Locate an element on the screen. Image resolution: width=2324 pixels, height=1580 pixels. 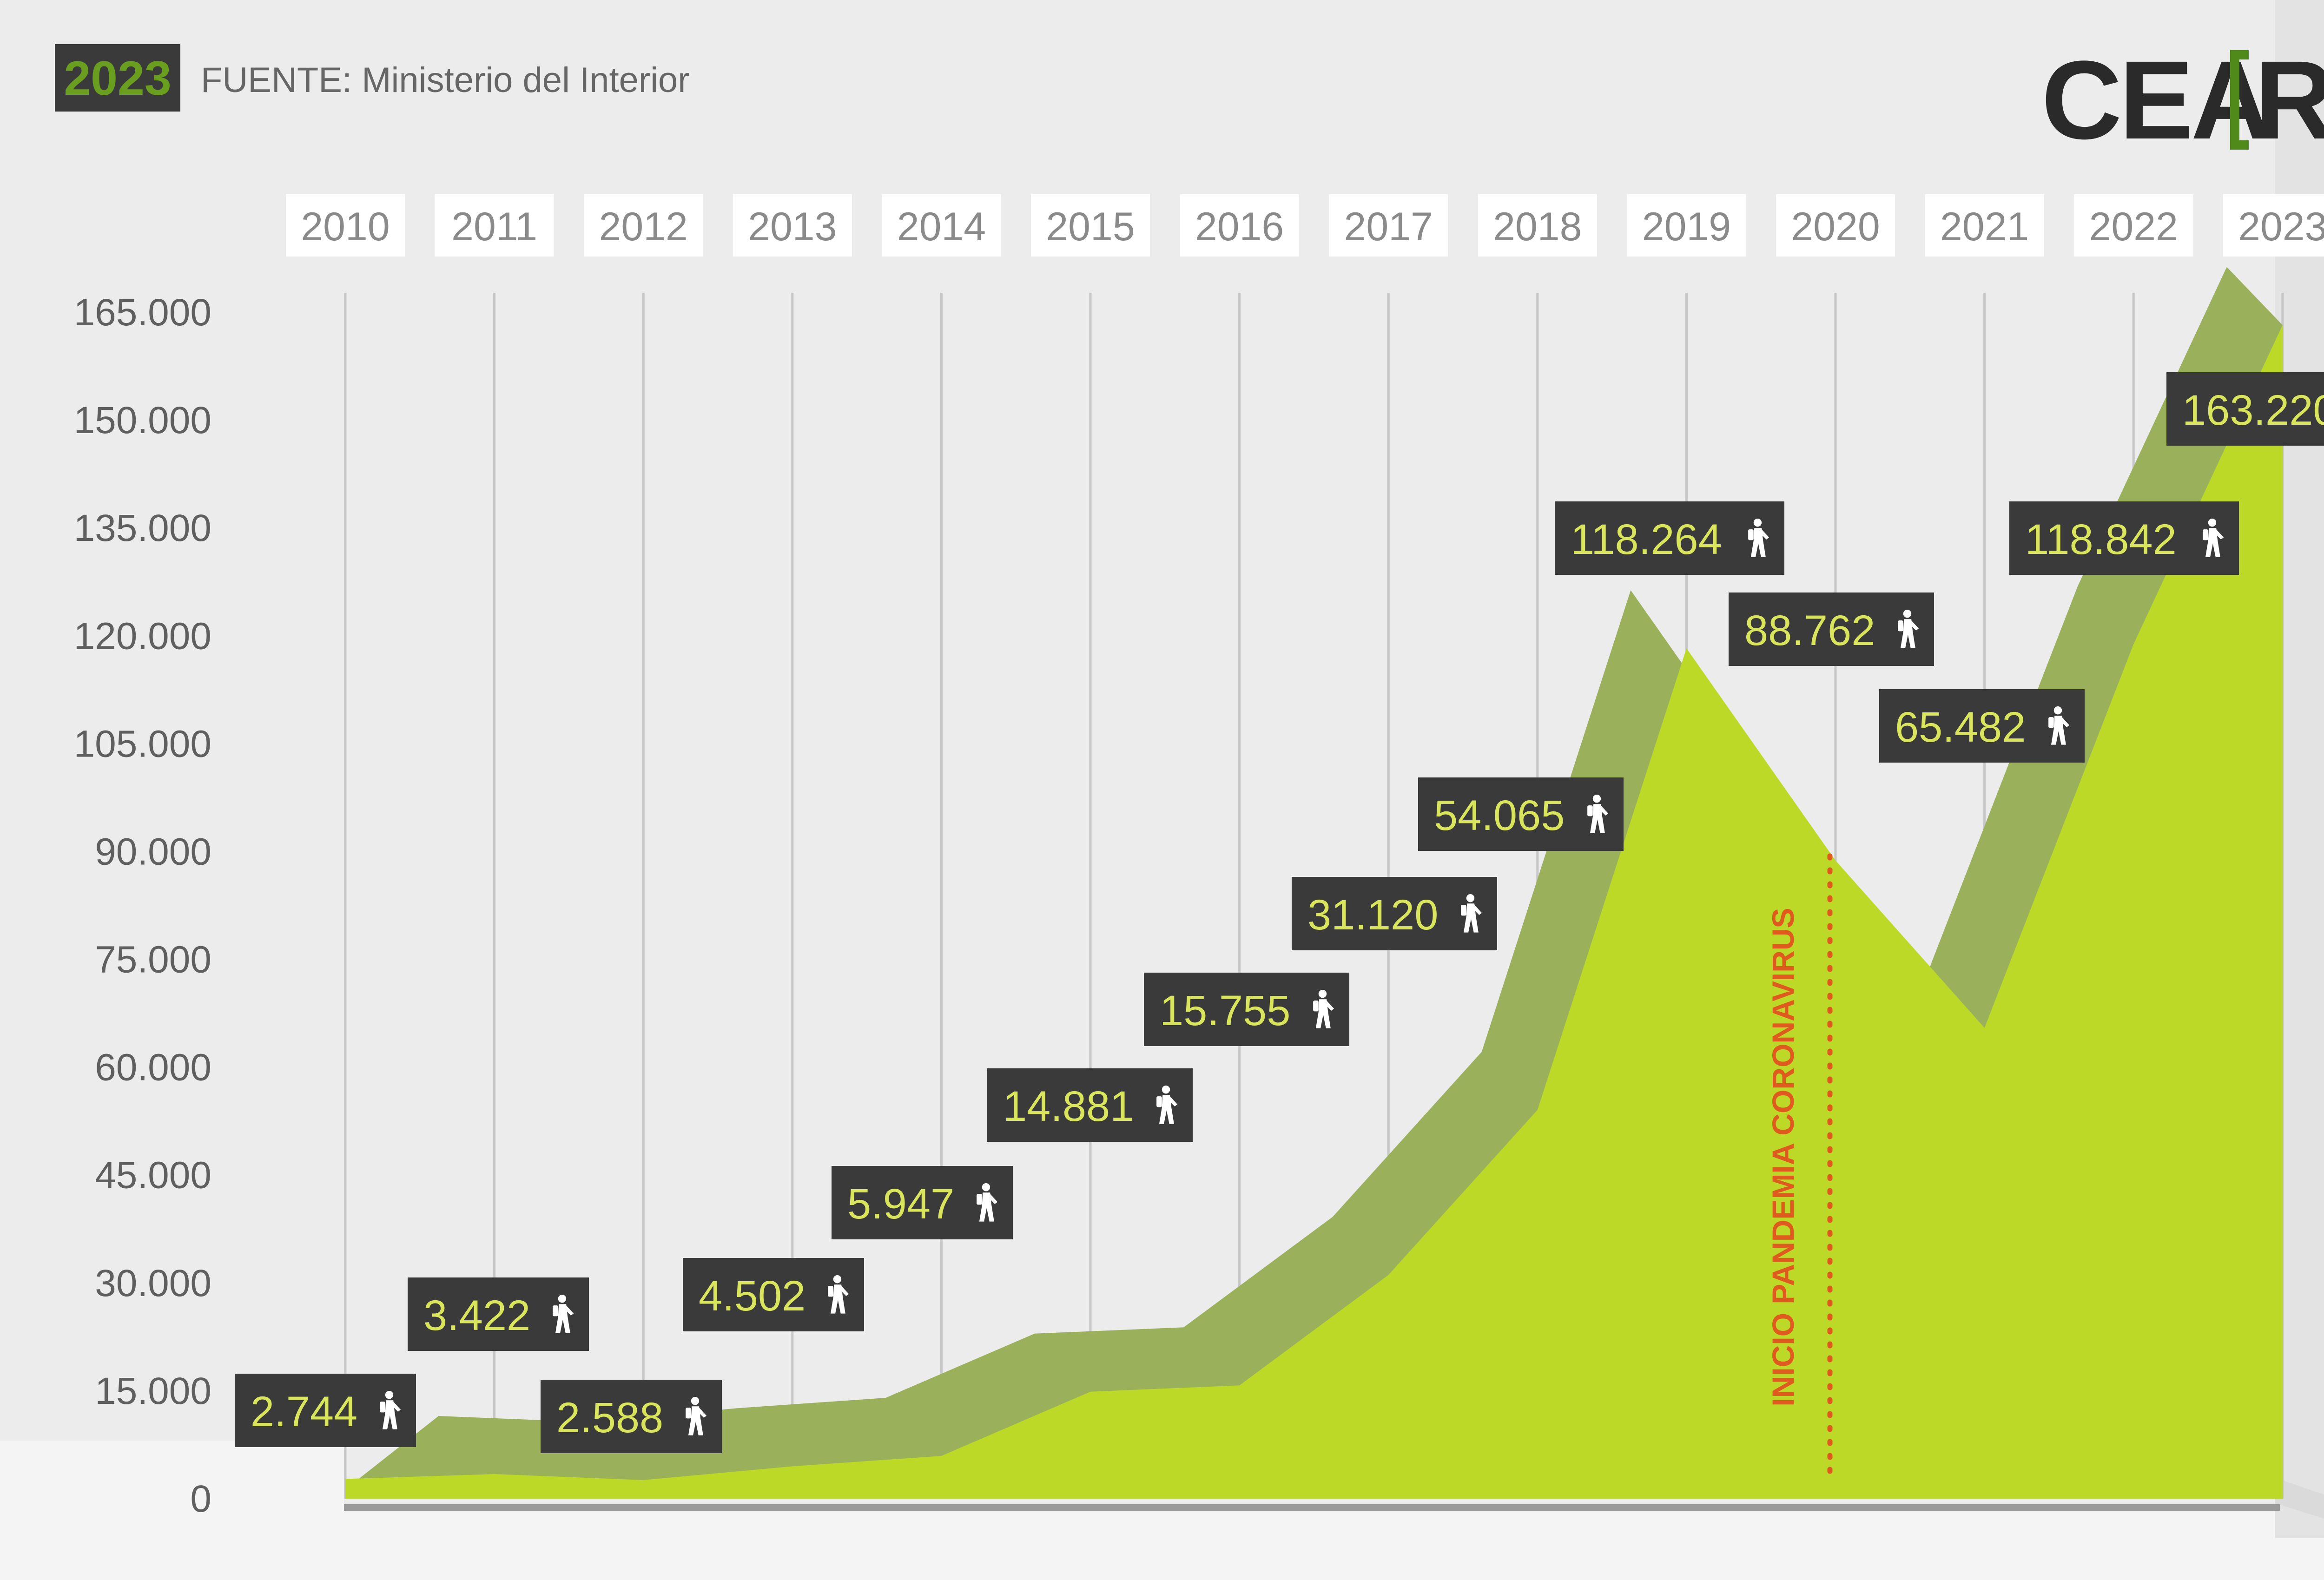
value-label-2023: 163.220 is located at coordinates (2245, 409).